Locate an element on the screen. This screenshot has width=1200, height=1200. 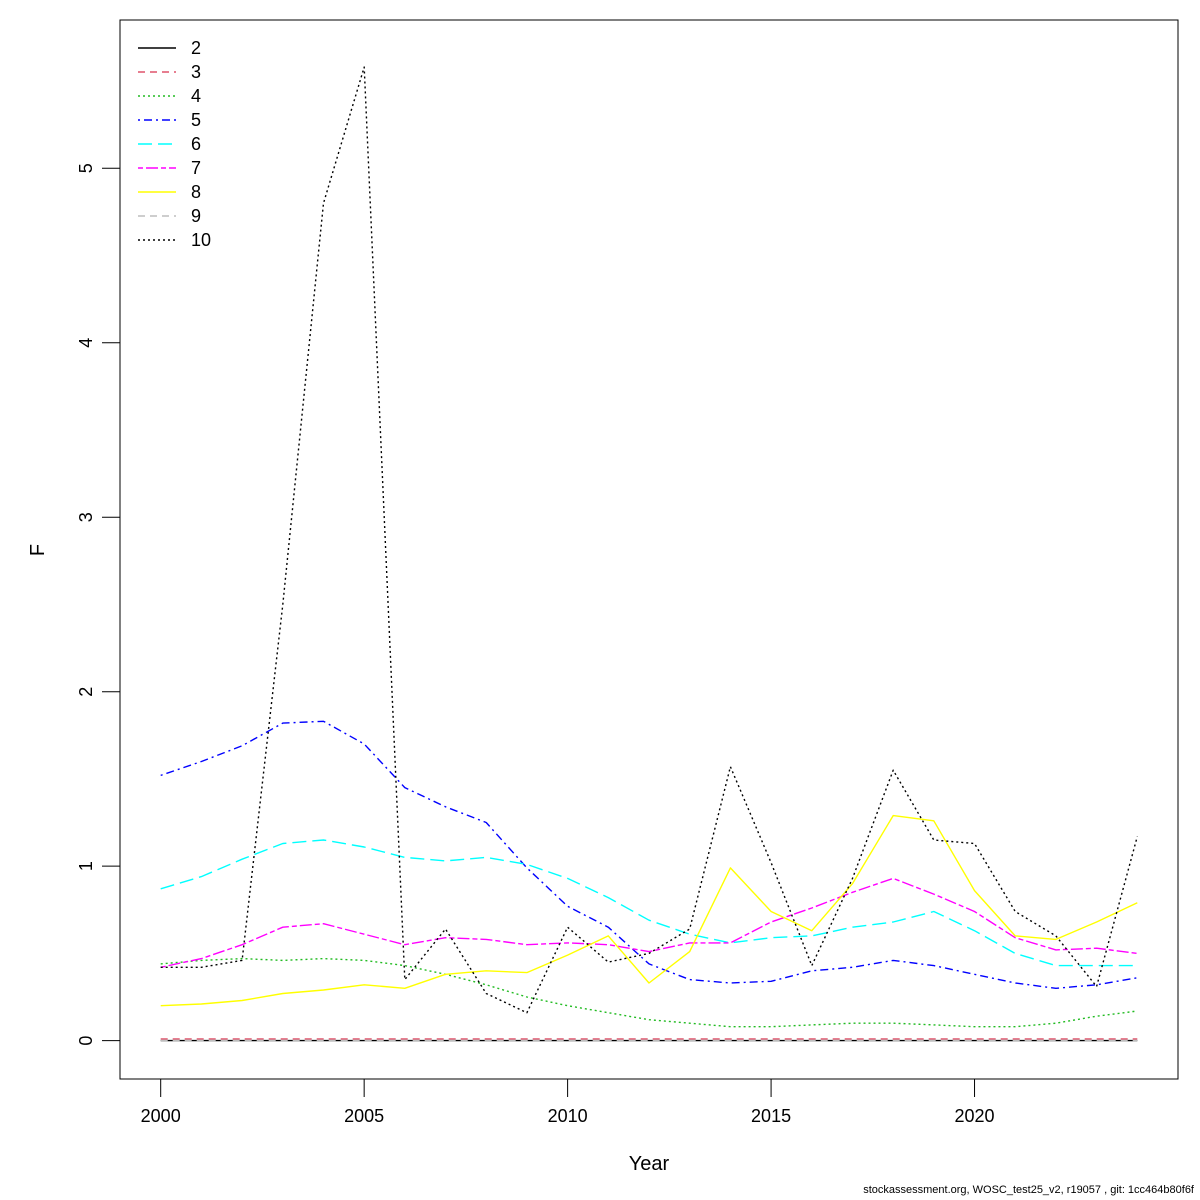
y-tick-label-5: 5 is located at coordinates (86, 168).